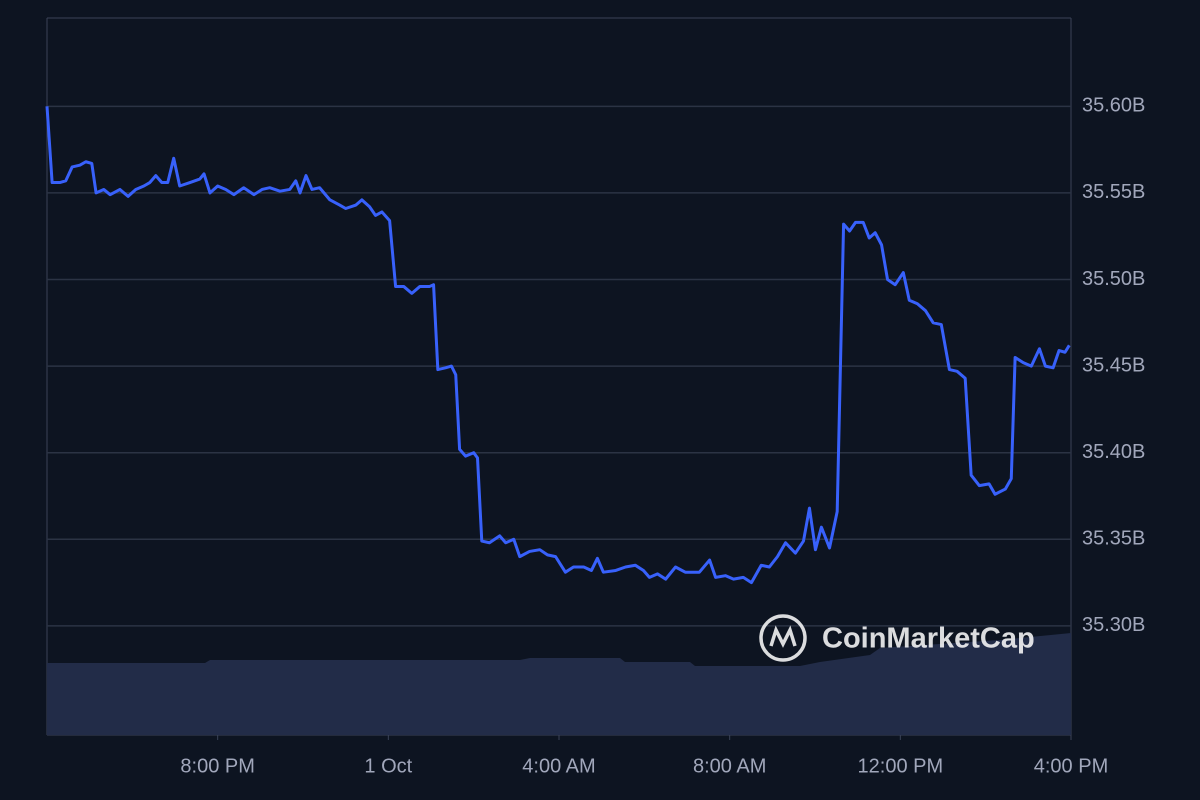 This screenshot has height=800, width=1200. What do you see at coordinates (783, 638) in the screenshot?
I see `watermark-logo` at bounding box center [783, 638].